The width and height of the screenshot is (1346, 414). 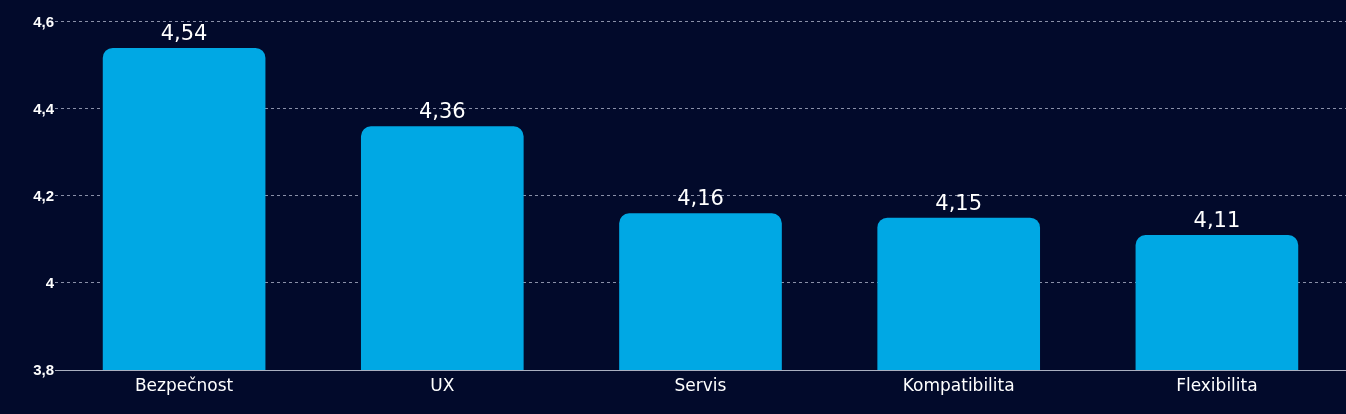 I want to click on data-label: 4,54, so click(x=184, y=32).